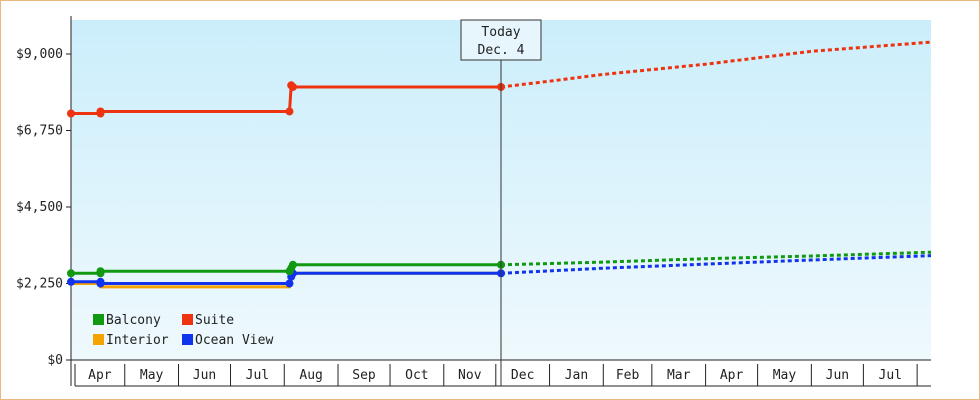 Image resolution: width=980 pixels, height=400 pixels. Describe the element at coordinates (310, 375) in the screenshot. I see `month-label: Aug` at that location.